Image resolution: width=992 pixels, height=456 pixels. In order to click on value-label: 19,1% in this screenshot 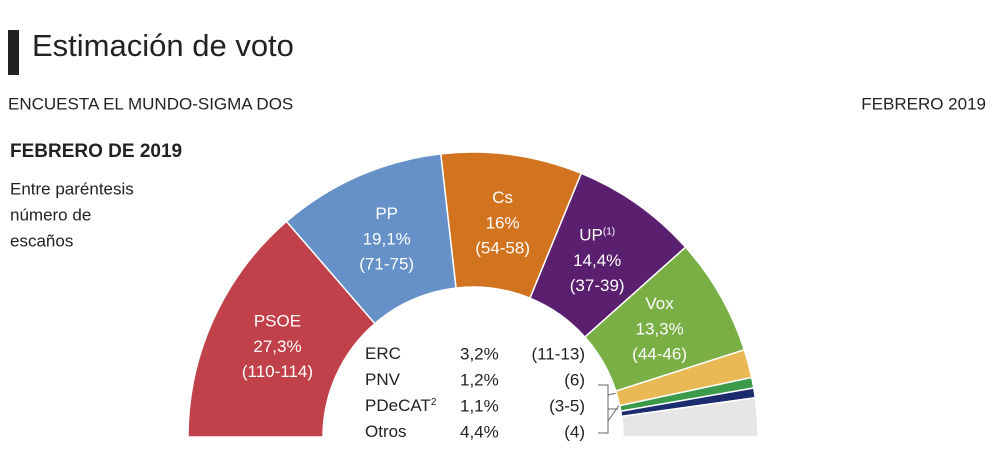, I will do `click(387, 239)`.